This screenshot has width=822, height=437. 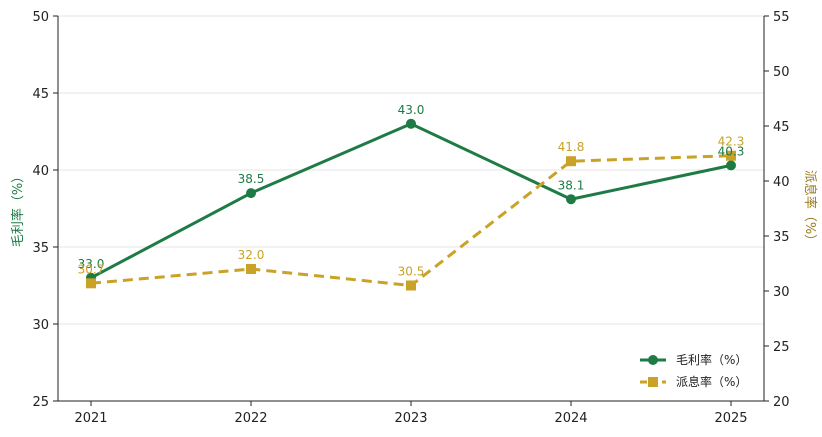 I want to click on legend-label: 毛利率（%）, so click(x=711, y=359).